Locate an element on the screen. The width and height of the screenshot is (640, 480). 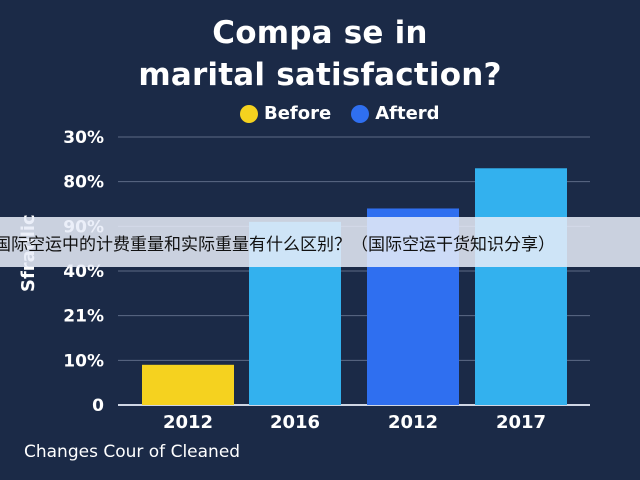
legend-item-before: Before is located at coordinates (285, 113).